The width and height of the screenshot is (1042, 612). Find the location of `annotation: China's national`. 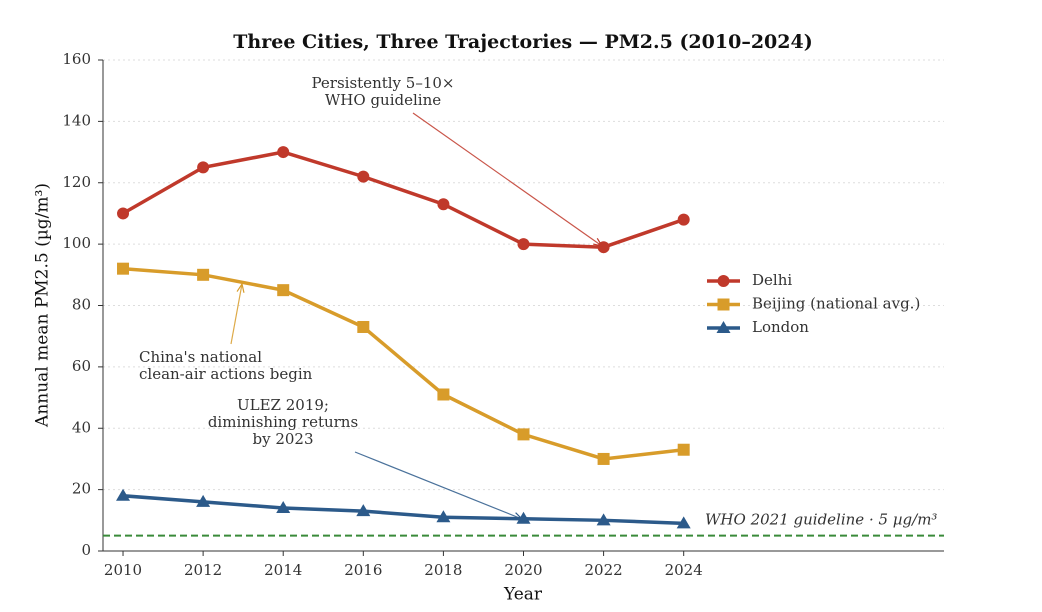

annotation: China's national is located at coordinates (200, 357).